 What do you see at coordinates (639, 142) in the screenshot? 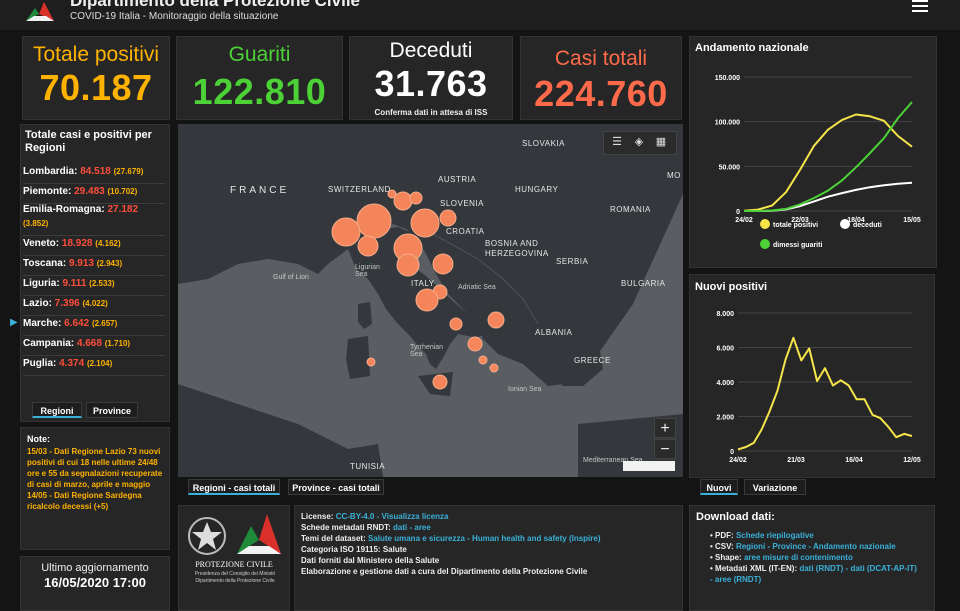
I see `layers-icon: ◈` at bounding box center [639, 142].